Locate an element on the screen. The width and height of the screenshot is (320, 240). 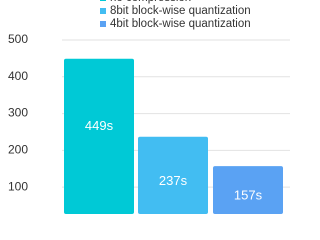
y-tick-label: 400 is located at coordinates (18, 76).